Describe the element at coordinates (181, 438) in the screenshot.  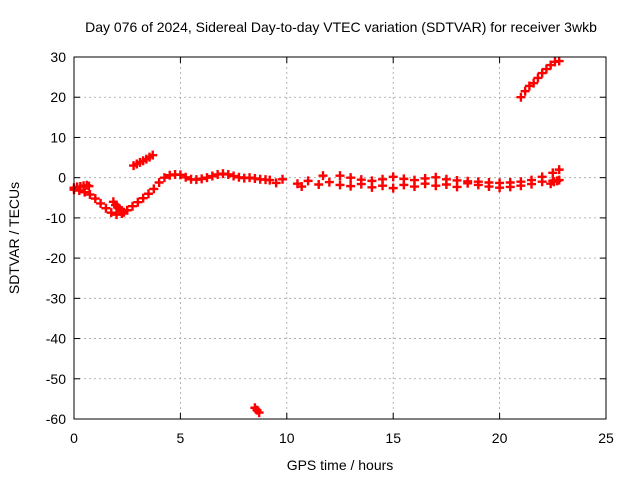
I see `x-tick-label: 5` at that location.